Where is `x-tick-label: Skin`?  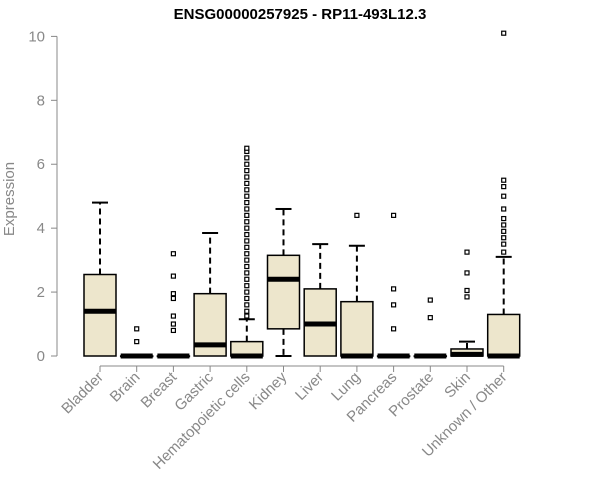 x-tick-label: Skin is located at coordinates (457, 385).